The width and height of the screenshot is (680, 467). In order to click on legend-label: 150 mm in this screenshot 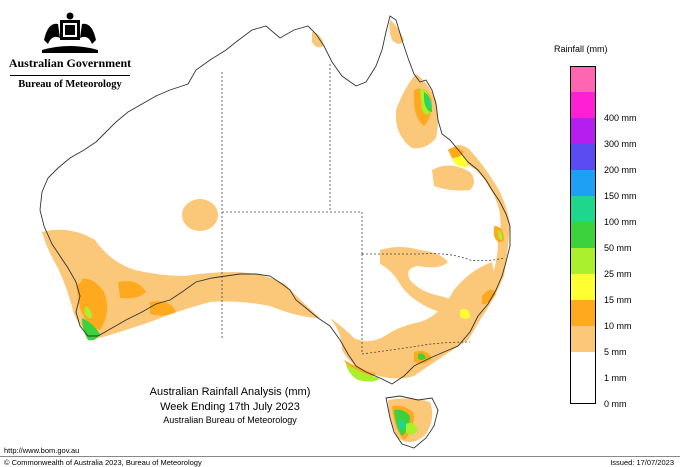, I will do `click(620, 196)`.